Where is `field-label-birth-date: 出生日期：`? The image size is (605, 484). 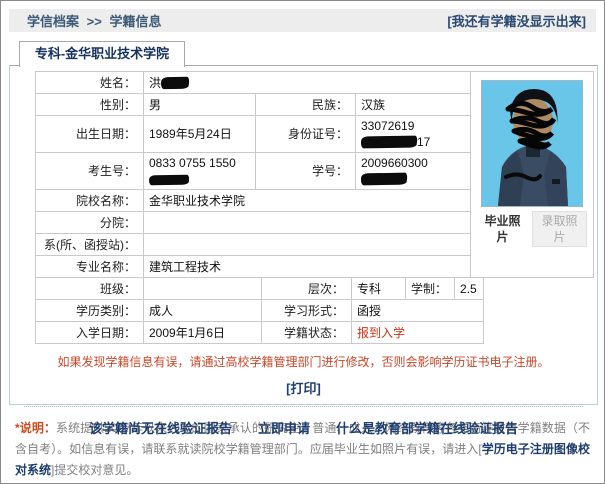
field-label-birth-date: 出生日期： is located at coordinates (89, 134).